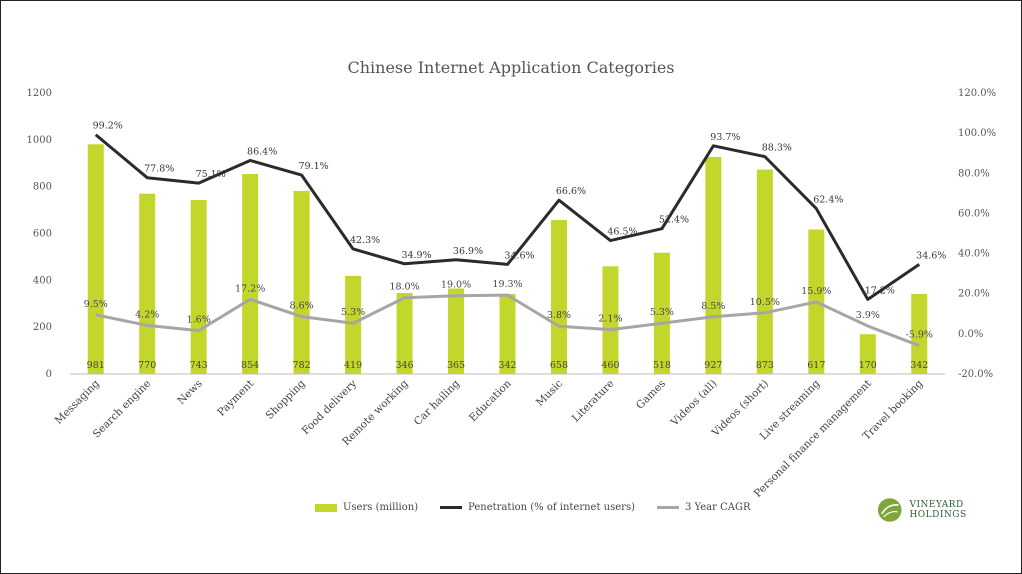 Image resolution: width=1022 pixels, height=574 pixels. Describe the element at coordinates (42, 280) in the screenshot. I see `y-left-tick-label: 400` at that location.